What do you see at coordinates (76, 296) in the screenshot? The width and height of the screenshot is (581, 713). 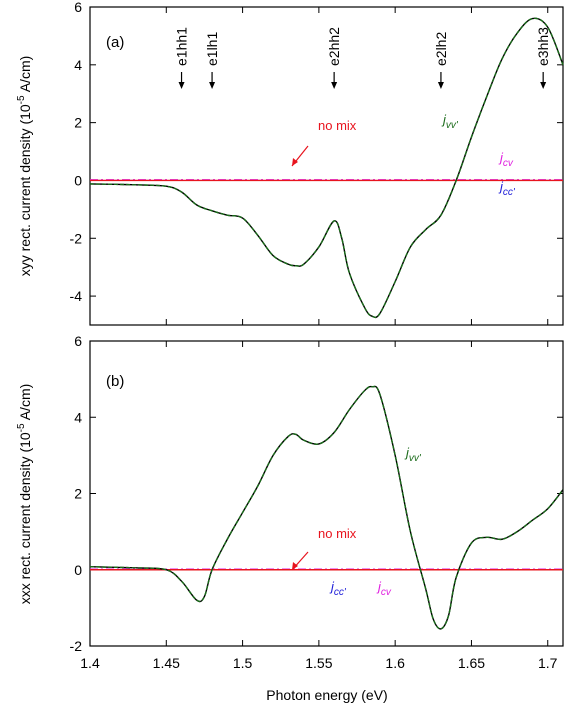 I see `ytick-label: -4` at bounding box center [76, 296].